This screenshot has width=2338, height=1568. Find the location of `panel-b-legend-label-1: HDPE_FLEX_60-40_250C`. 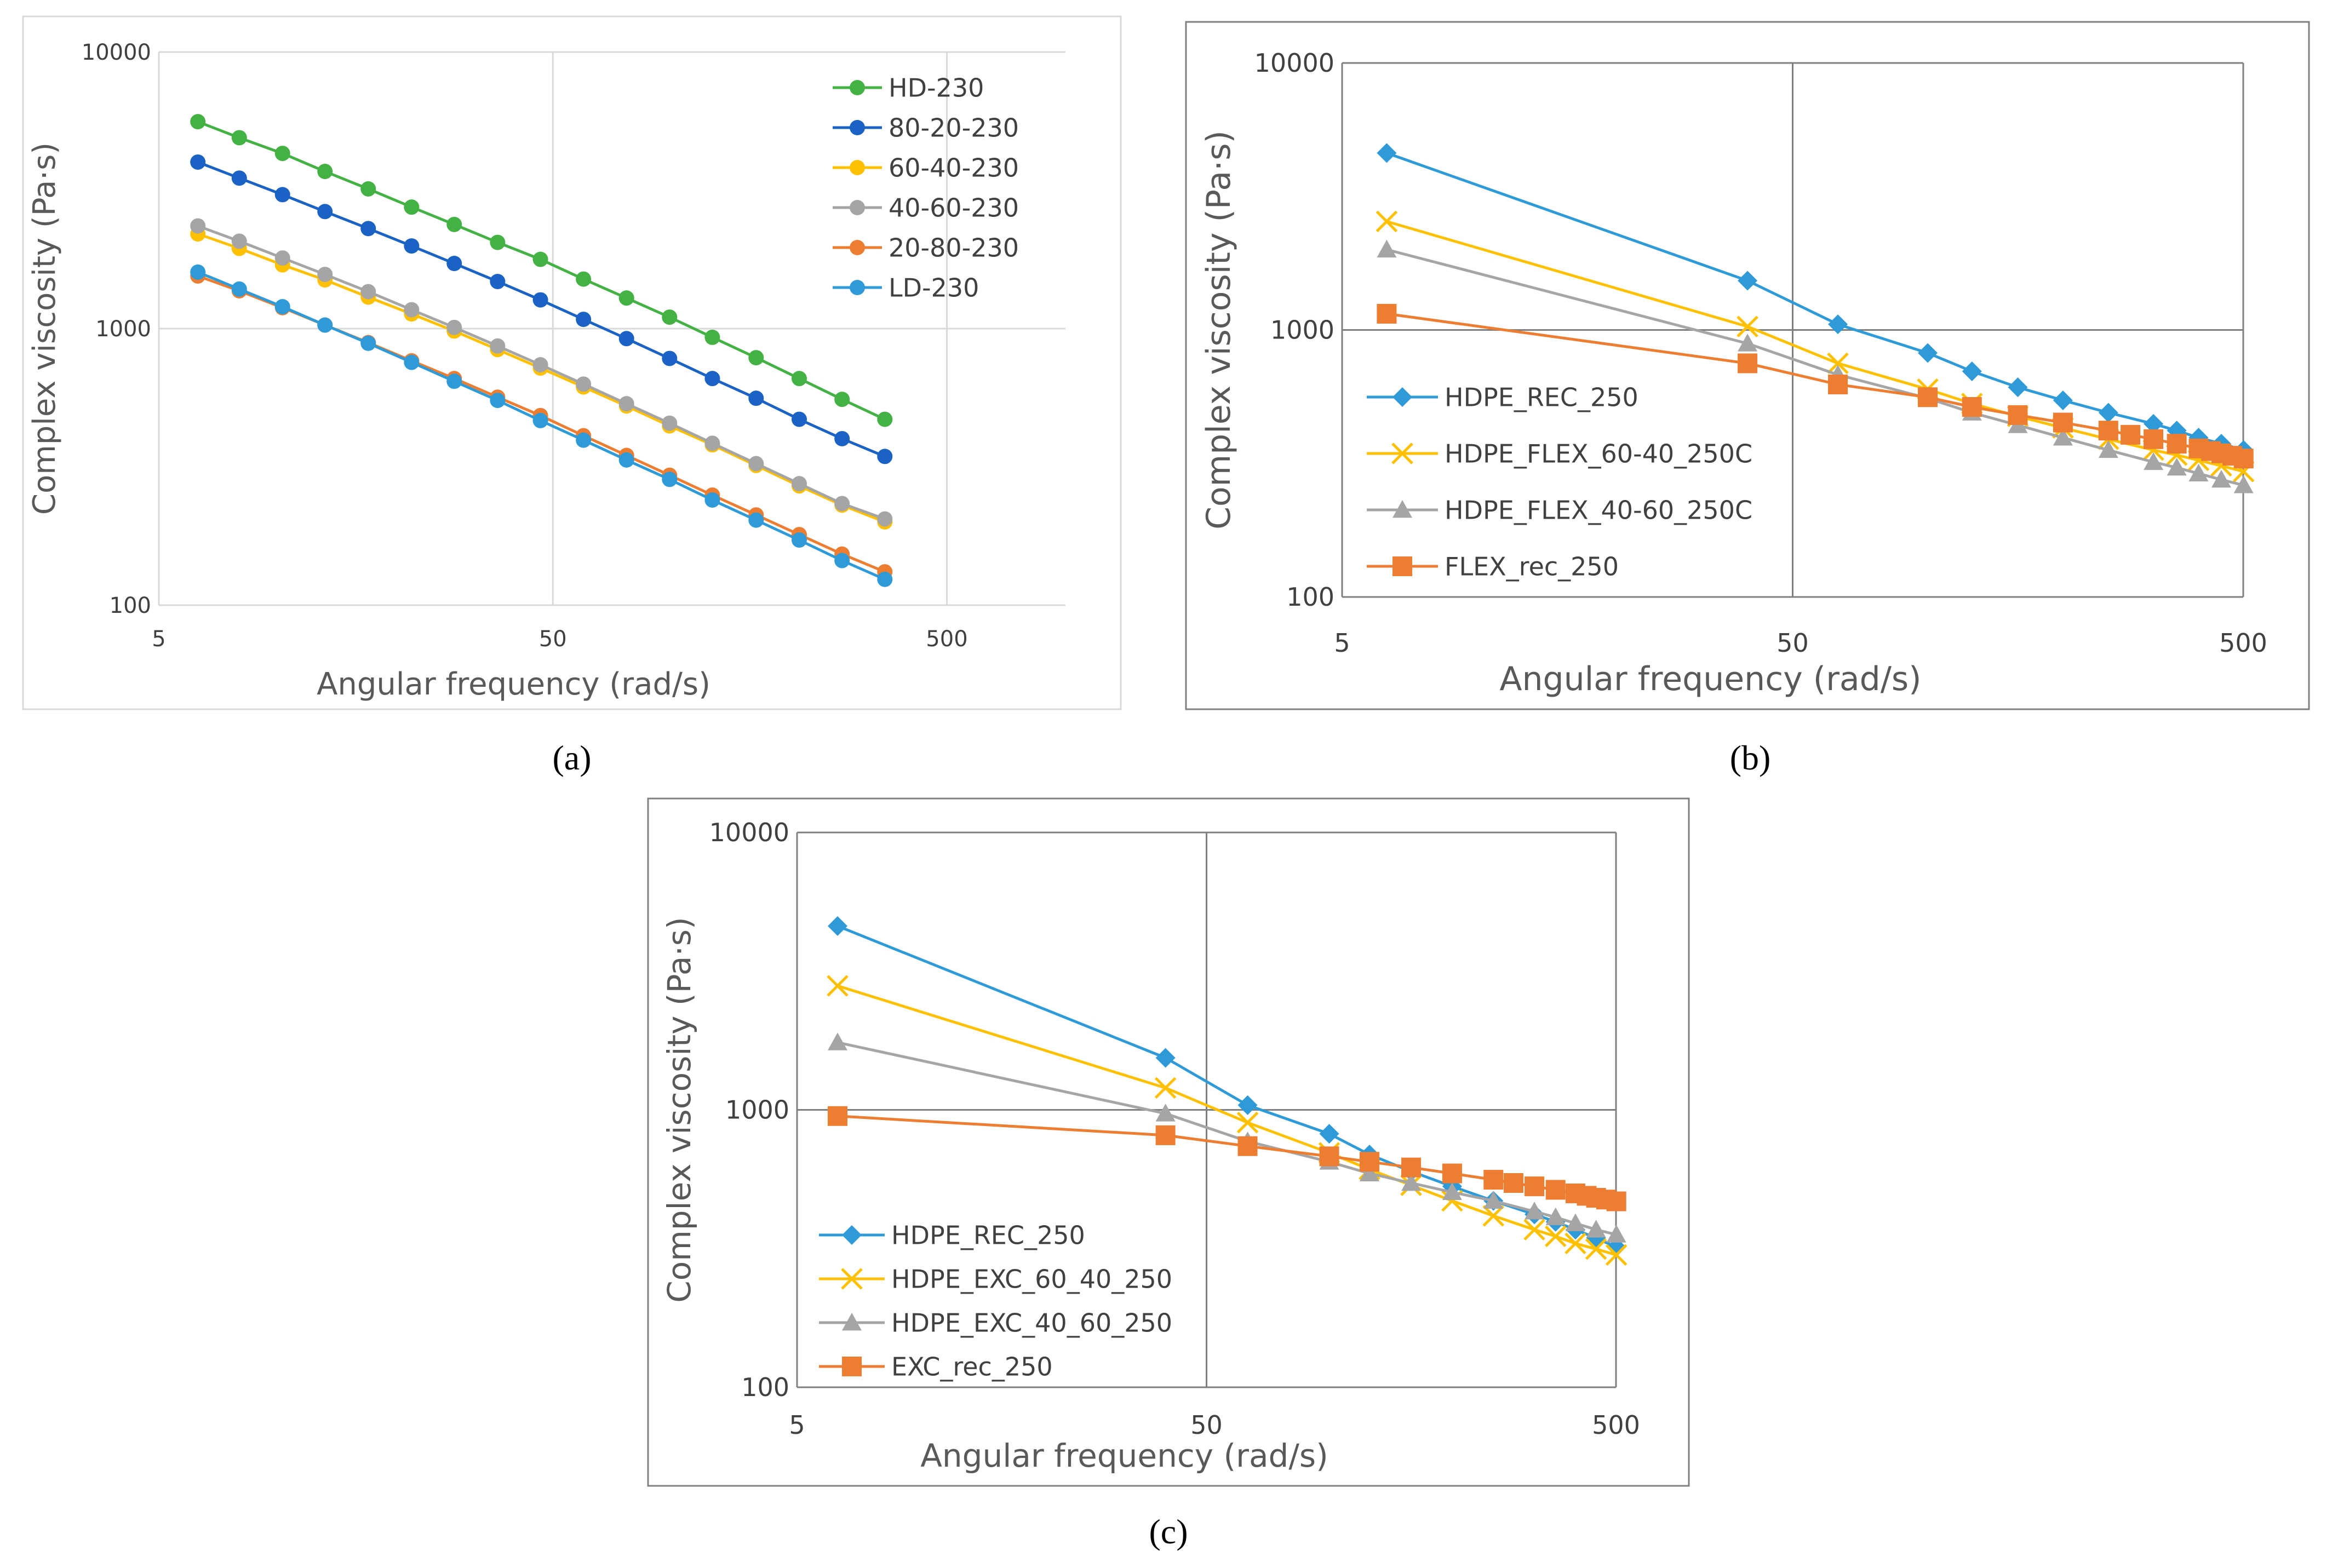

panel-b-legend-label-1: HDPE_FLEX_60-40_250C is located at coordinates (1598, 454).